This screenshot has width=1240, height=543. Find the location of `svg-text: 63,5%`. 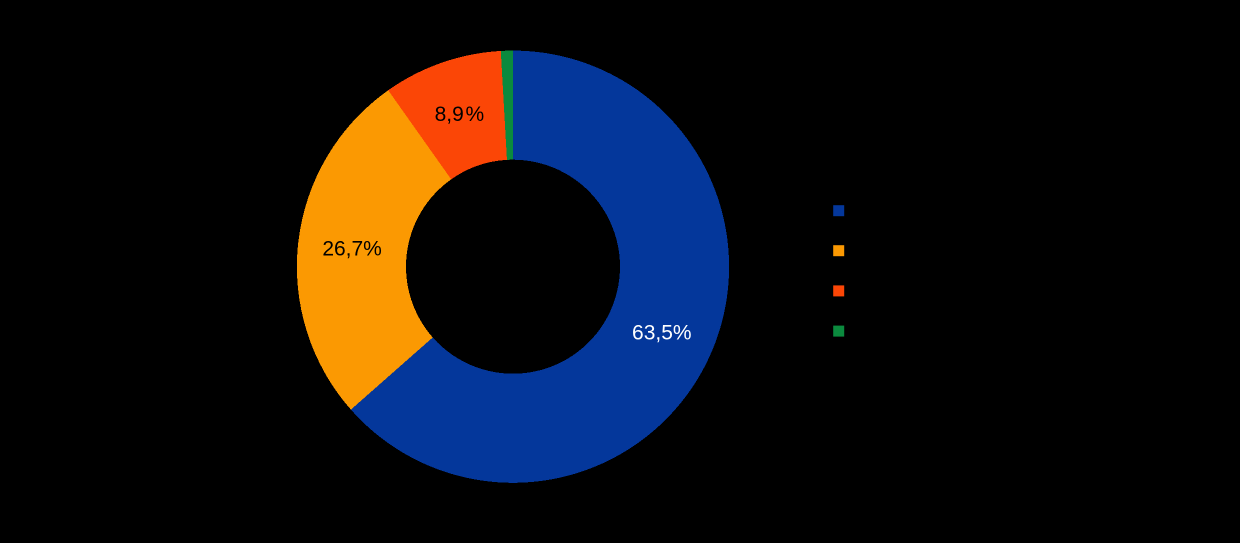

svg-text: 63,5% is located at coordinates (662, 333).